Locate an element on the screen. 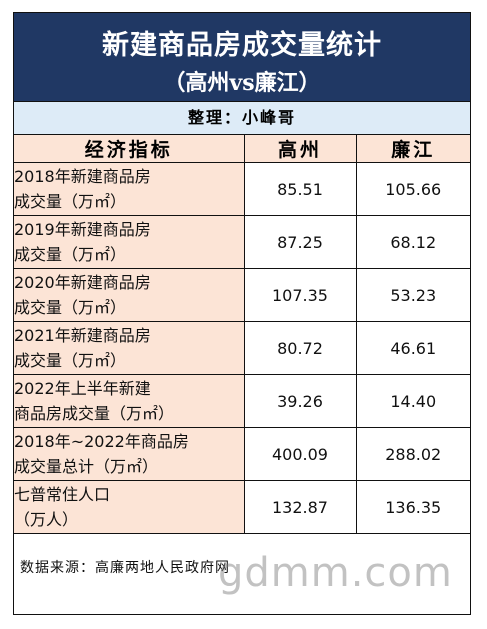 The width and height of the screenshot is (487, 629). indicator-line-1: 2021年新建商品房 is located at coordinates (82, 335).